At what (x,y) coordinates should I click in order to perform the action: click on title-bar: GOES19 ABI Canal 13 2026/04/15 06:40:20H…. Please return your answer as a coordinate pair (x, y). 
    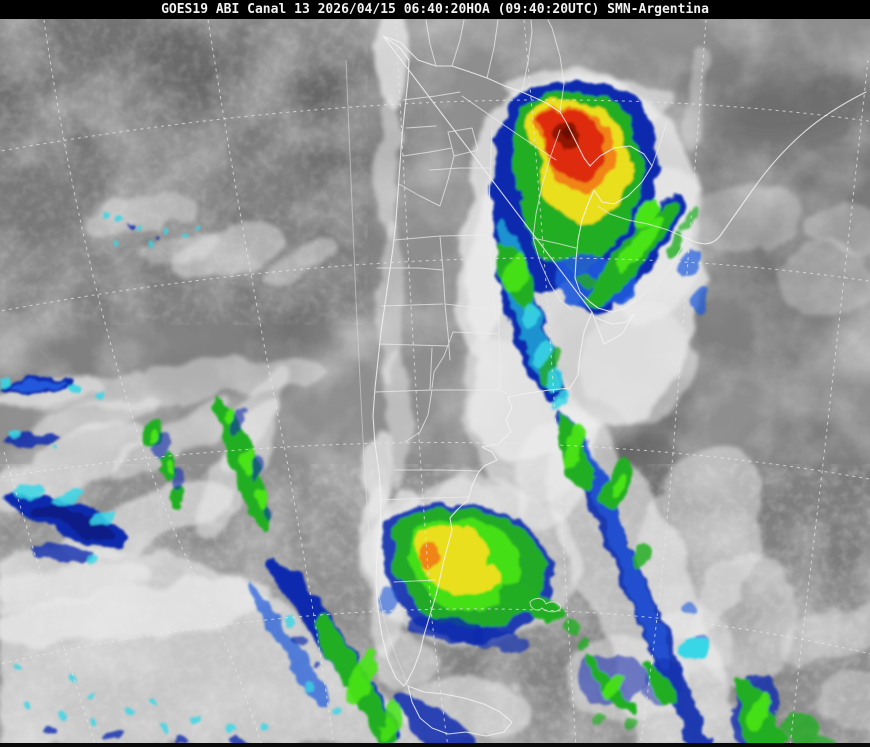
    Looking at the image, I should click on (435, 9).